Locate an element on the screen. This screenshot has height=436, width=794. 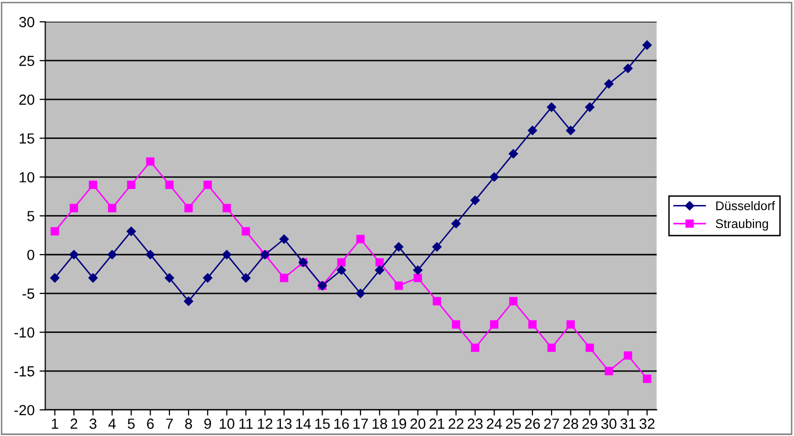
x-tick-label: 8 is located at coordinates (188, 423).